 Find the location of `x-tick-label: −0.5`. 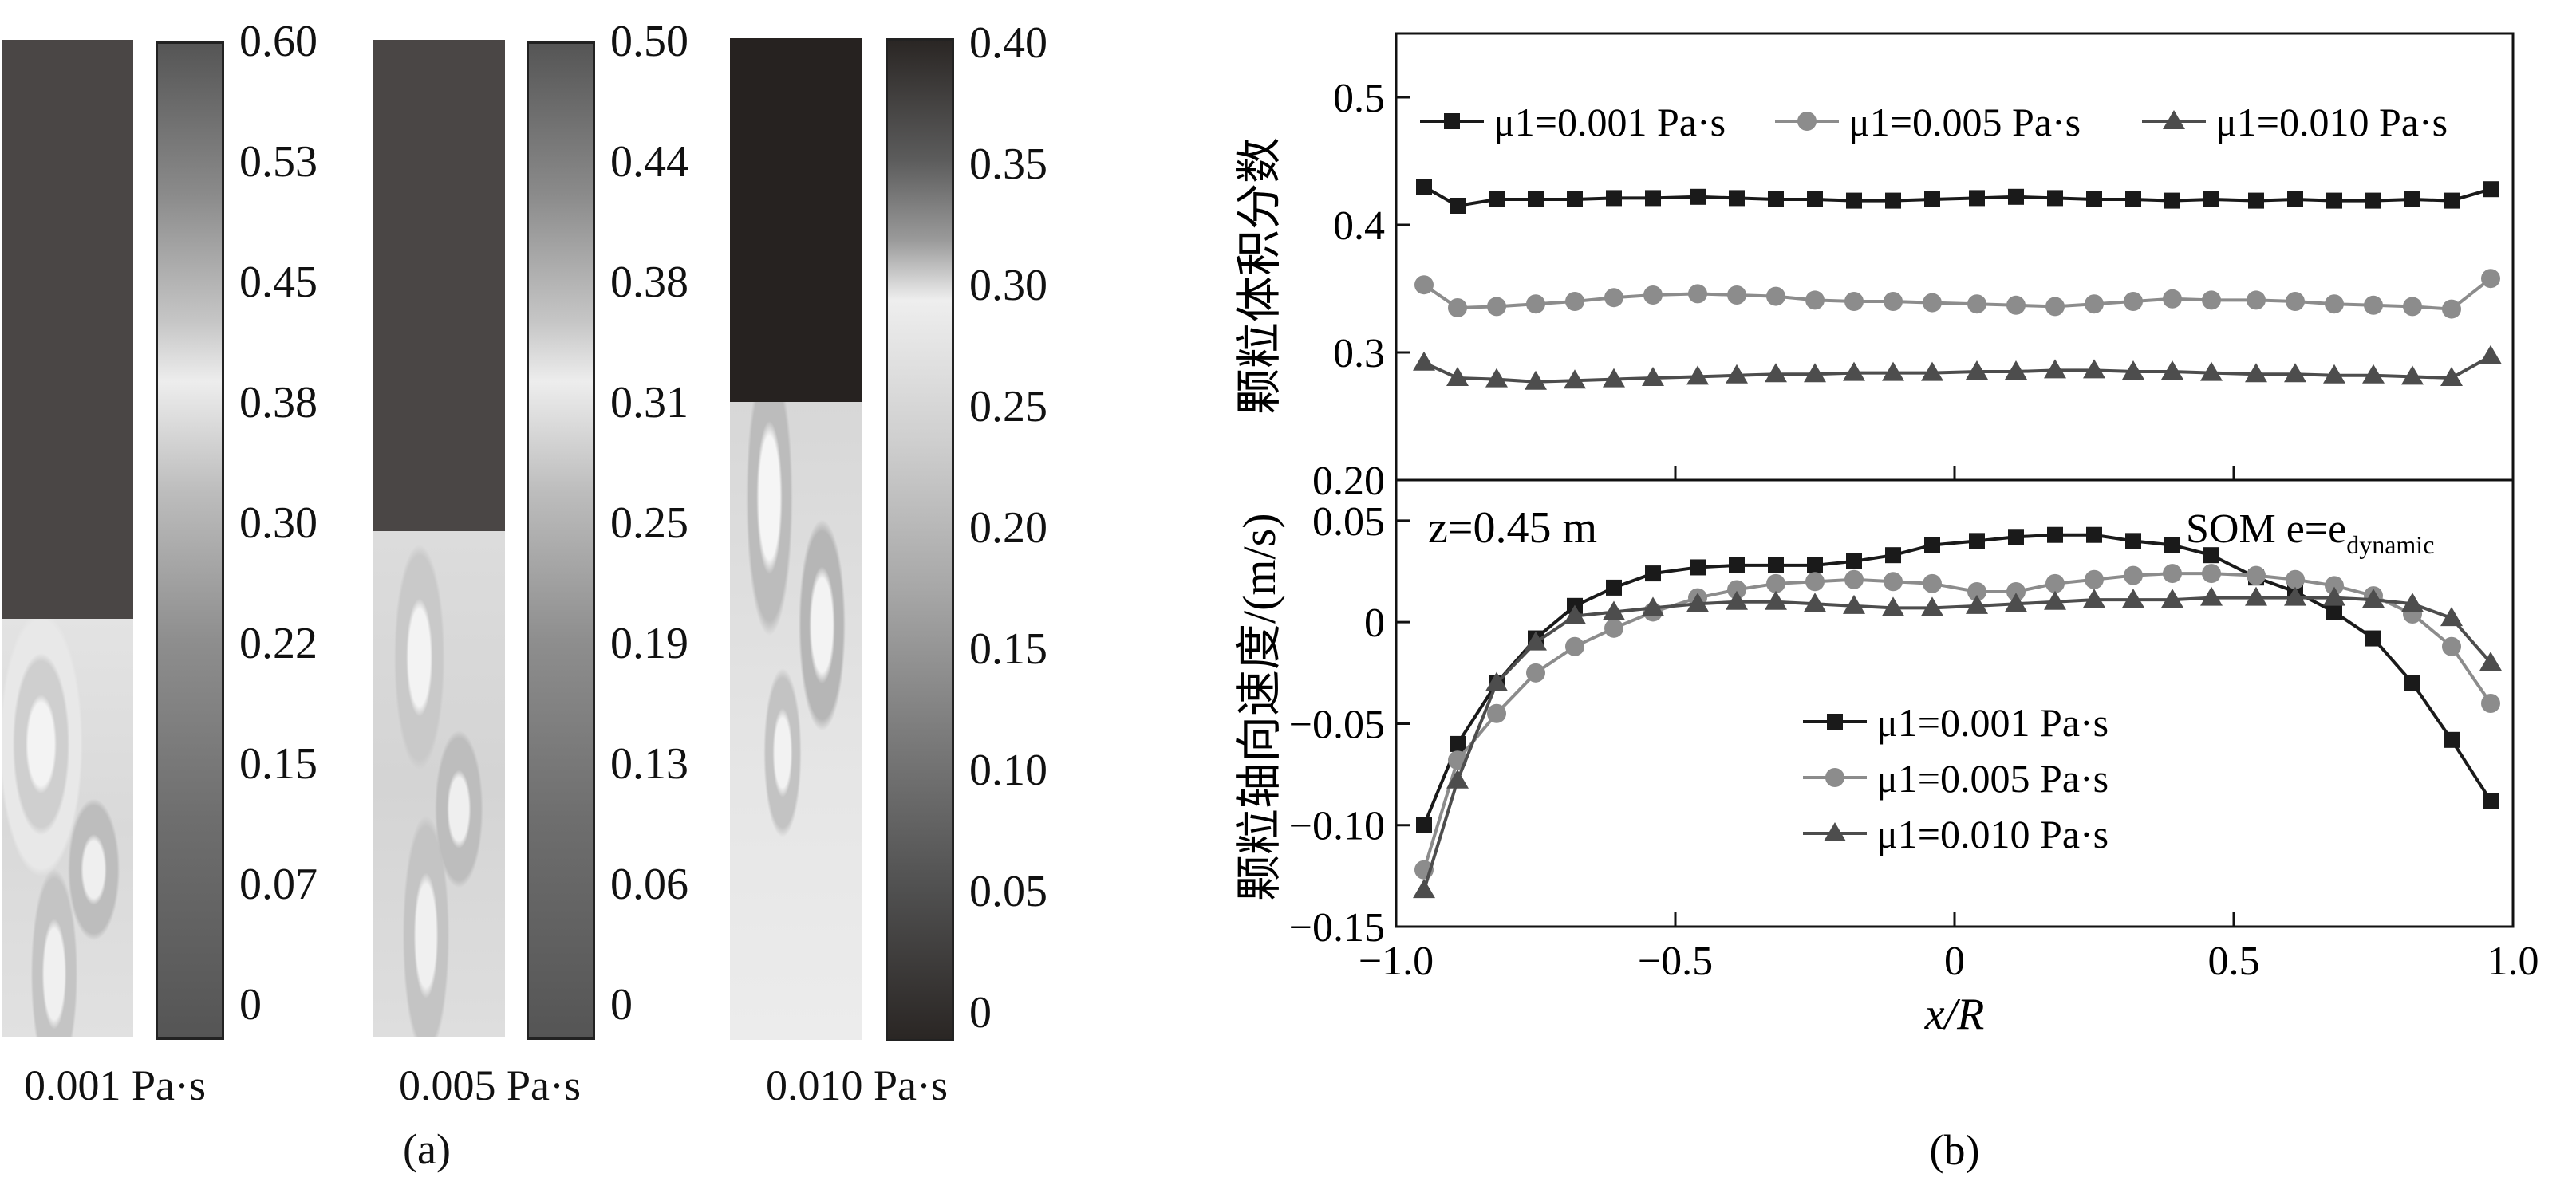

x-tick-label: −0.5 is located at coordinates (1676, 962).